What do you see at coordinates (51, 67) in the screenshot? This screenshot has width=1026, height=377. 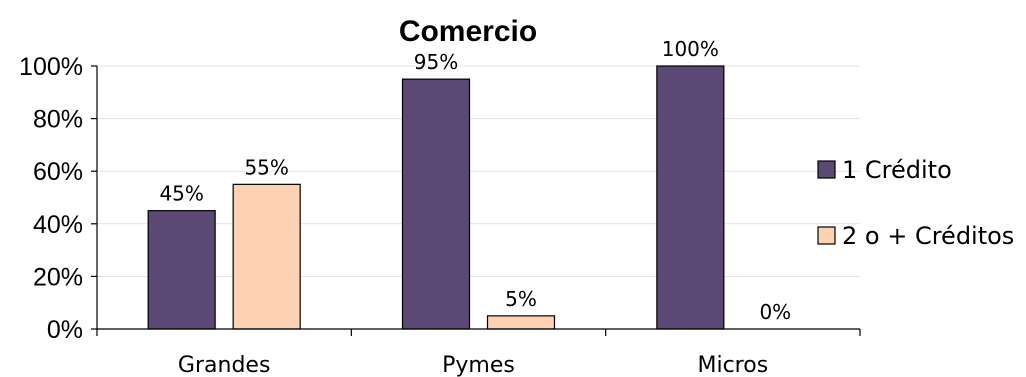 I see `y-tick-label: 100%` at bounding box center [51, 67].